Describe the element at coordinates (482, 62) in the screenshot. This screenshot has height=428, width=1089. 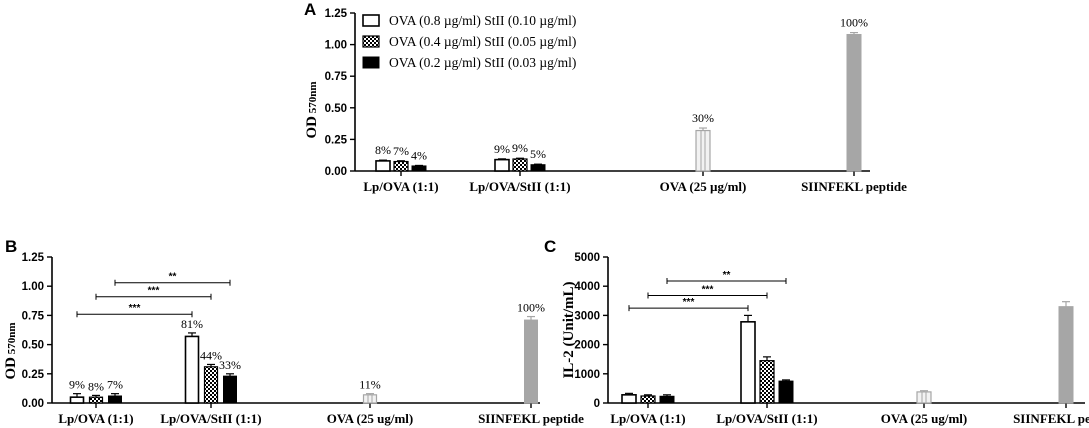
I see `legend-label: OVA (0.2 µg/ml) StII (0.03 µg/ml)` at that location.